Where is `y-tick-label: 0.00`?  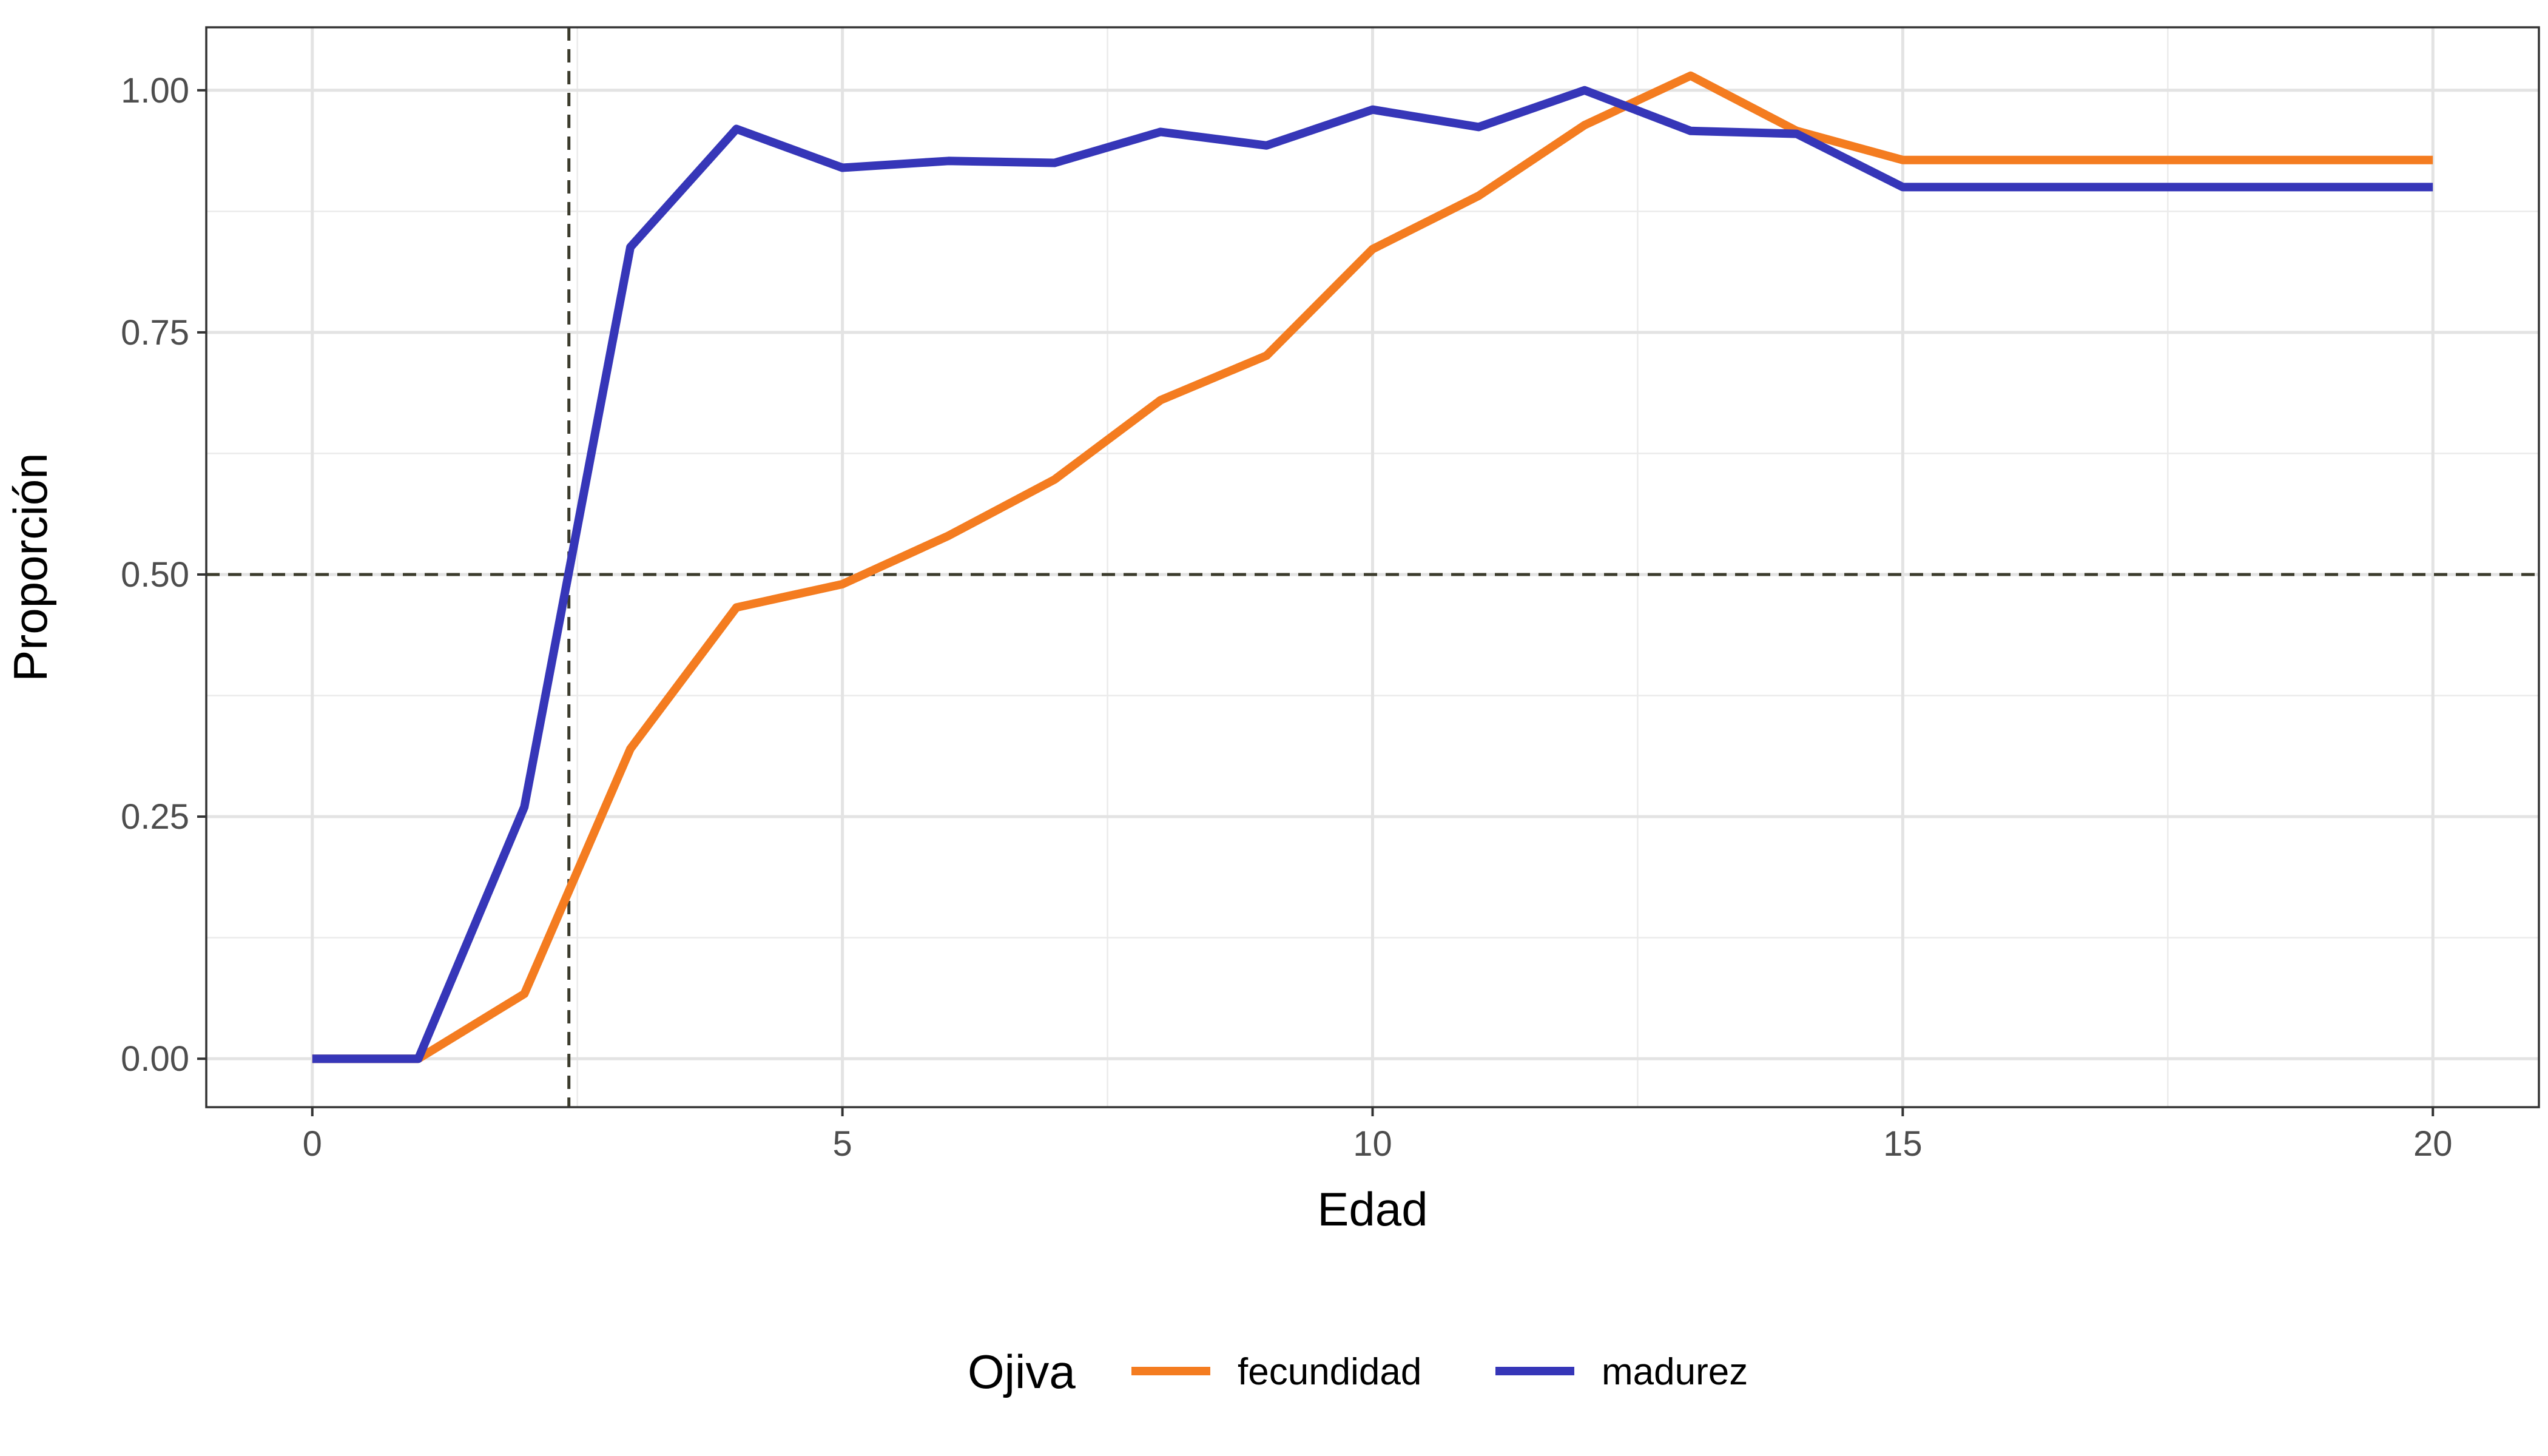
y-tick-label: 0.00 is located at coordinates (155, 1059).